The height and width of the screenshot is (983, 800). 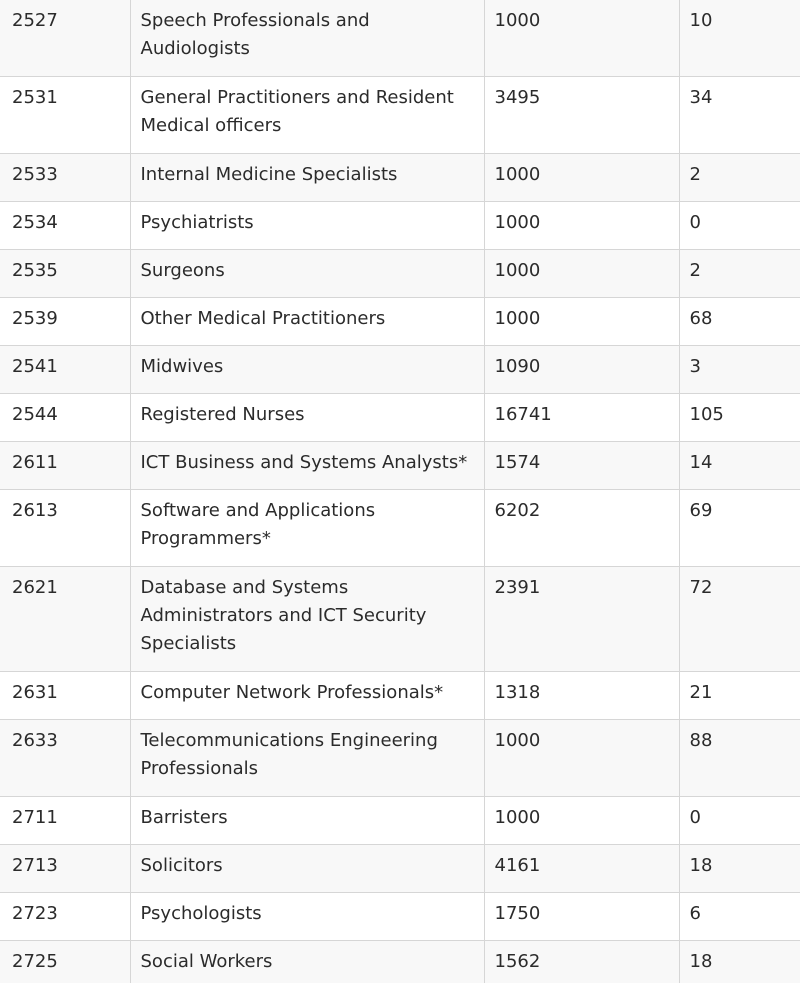 I want to click on occupation-ceiling: 2391, so click(x=581, y=619).